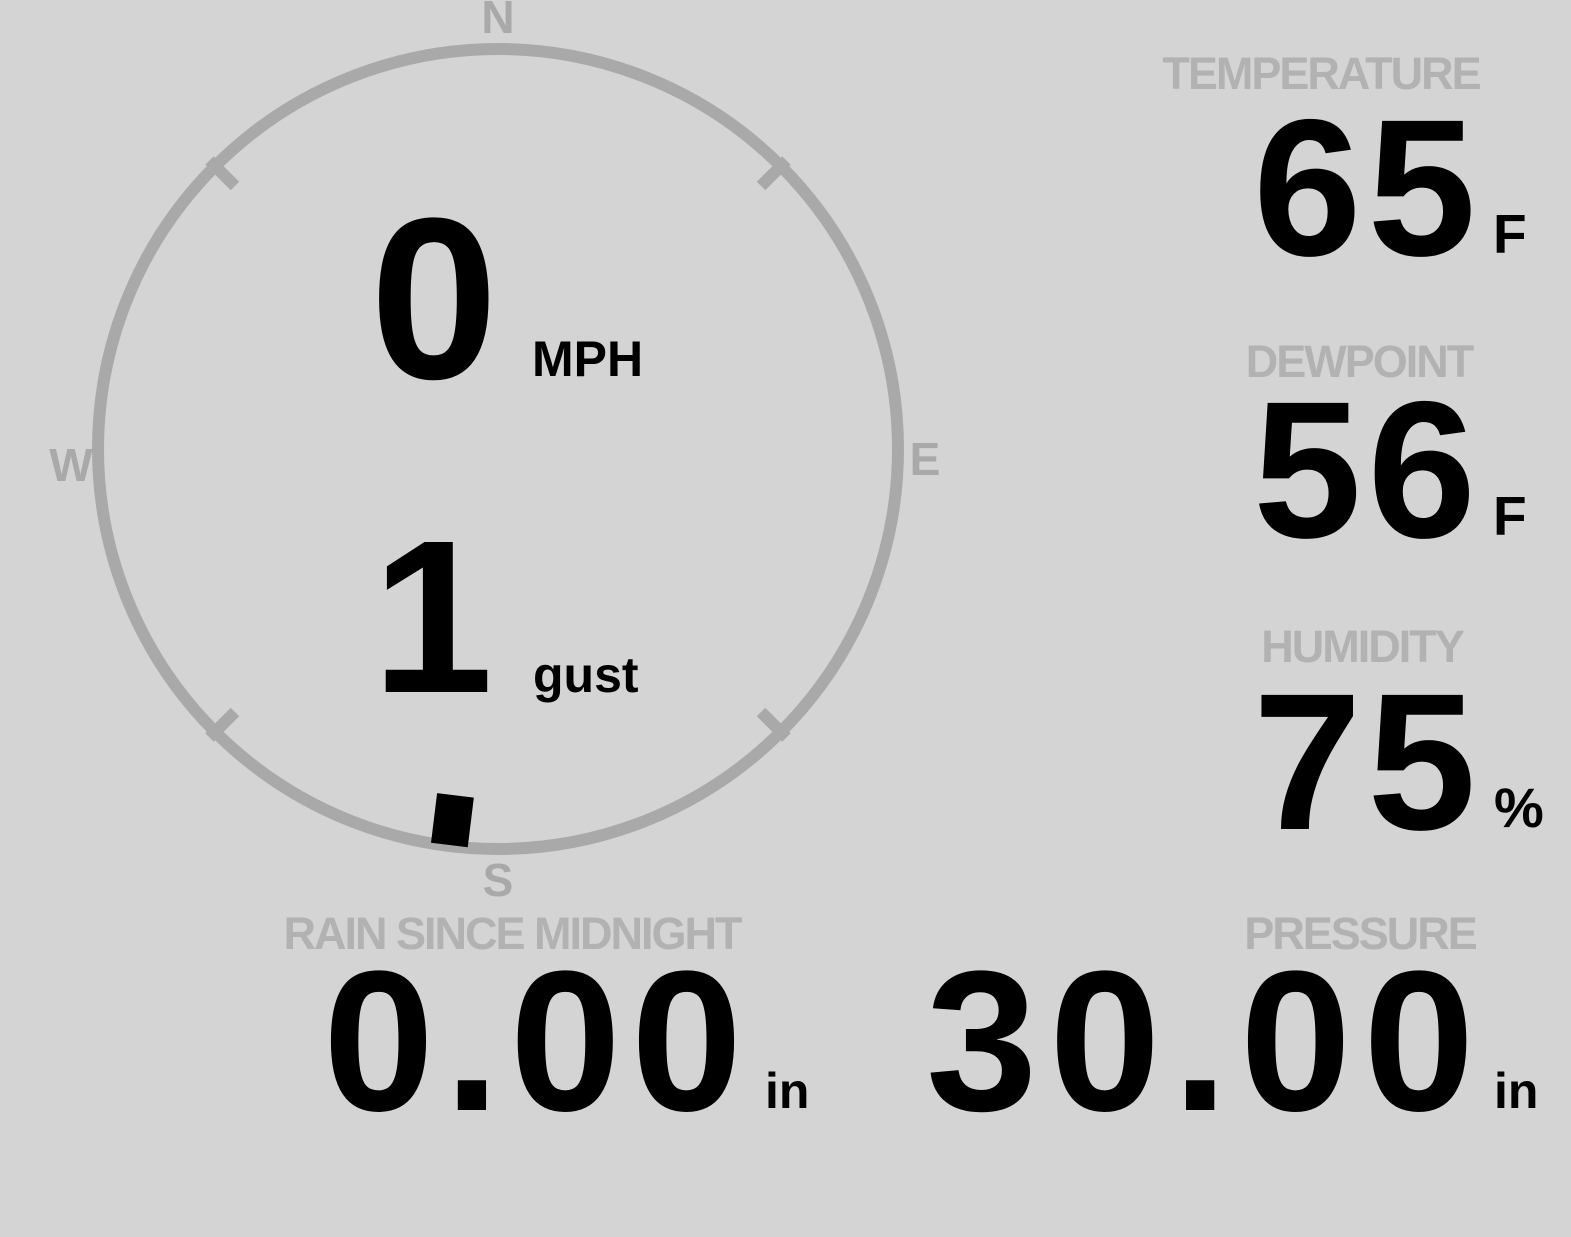 The height and width of the screenshot is (1237, 1571). Describe the element at coordinates (588, 359) in the screenshot. I see `wind-speed-unit: MPH` at that location.